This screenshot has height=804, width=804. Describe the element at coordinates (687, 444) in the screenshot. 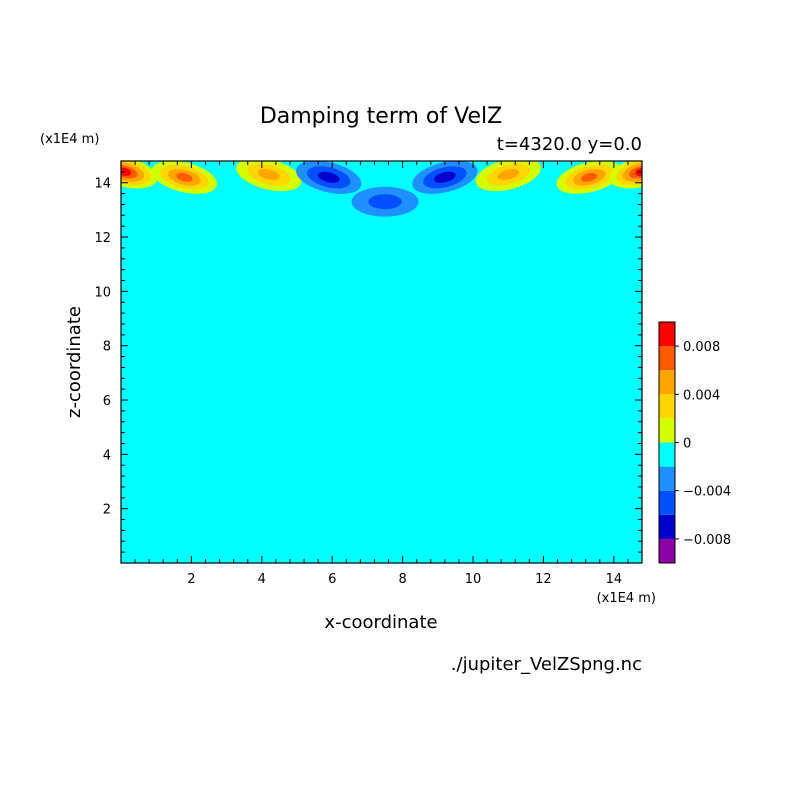

I see `colorbar-tick-label: 0` at that location.